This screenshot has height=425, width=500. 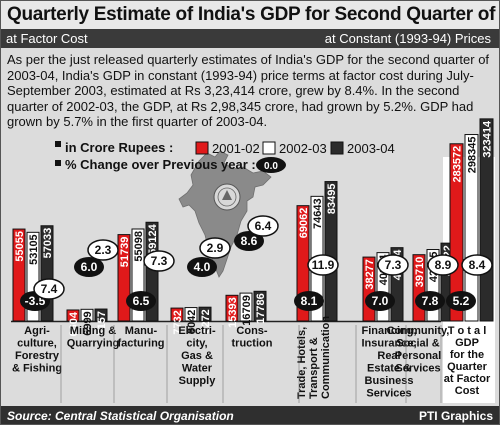 What do you see at coordinates (198, 381) in the screenshot?
I see `category-label-3-line-4: Supply` at bounding box center [198, 381].